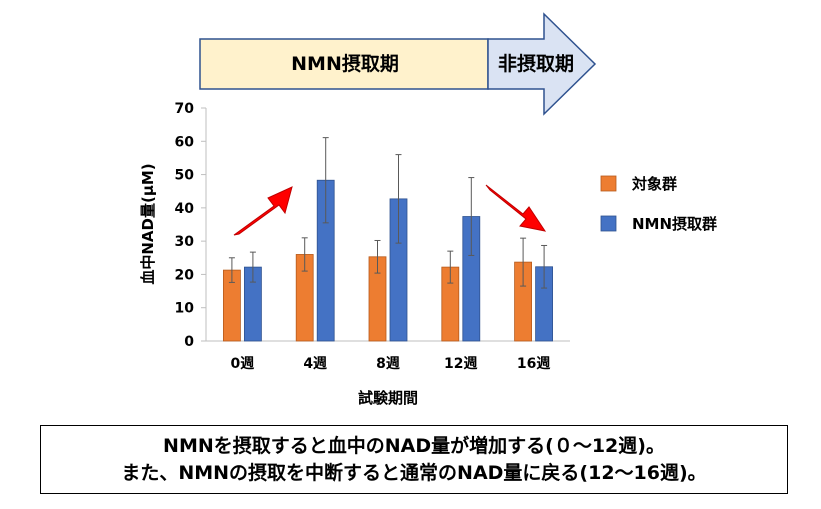  What do you see at coordinates (185, 176) in the screenshot?
I see `y-tick-label: 50` at bounding box center [185, 176].